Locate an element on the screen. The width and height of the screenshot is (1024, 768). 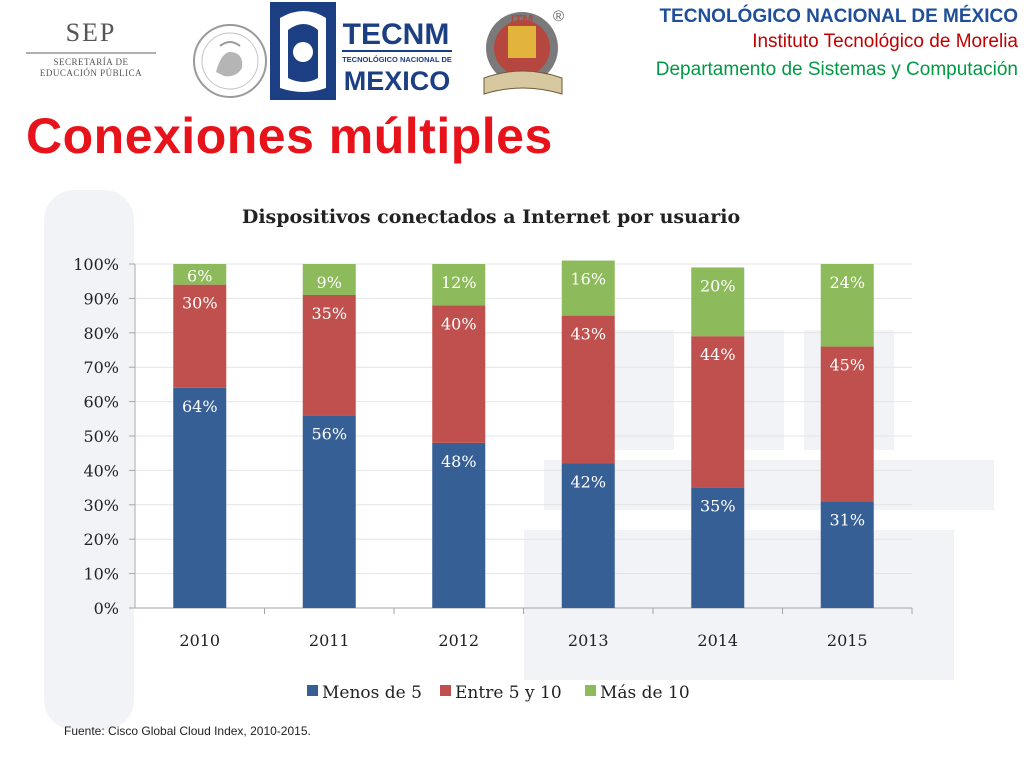
tecnm-logo-word: TECNM is located at coordinates (396, 34).